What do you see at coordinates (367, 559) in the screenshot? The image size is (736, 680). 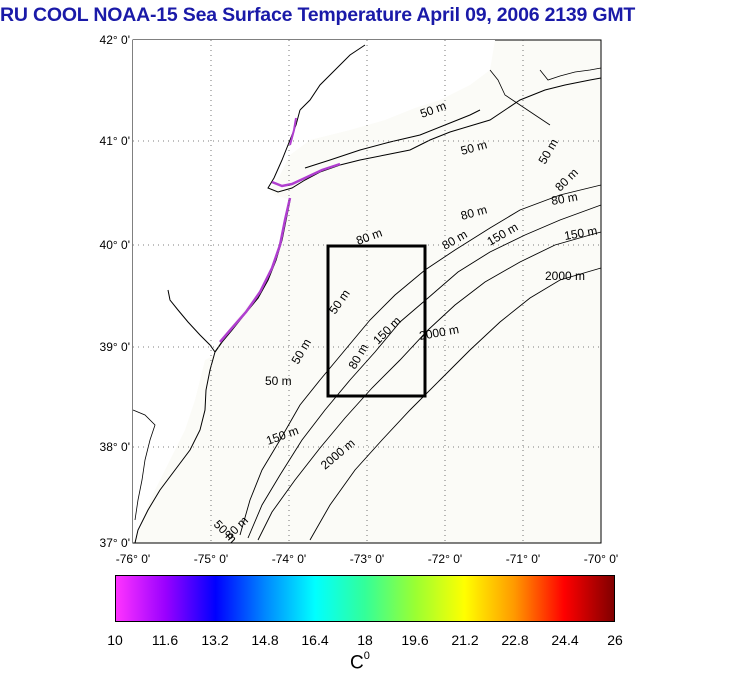 I see `lon-tick: -73° 0'` at bounding box center [367, 559].